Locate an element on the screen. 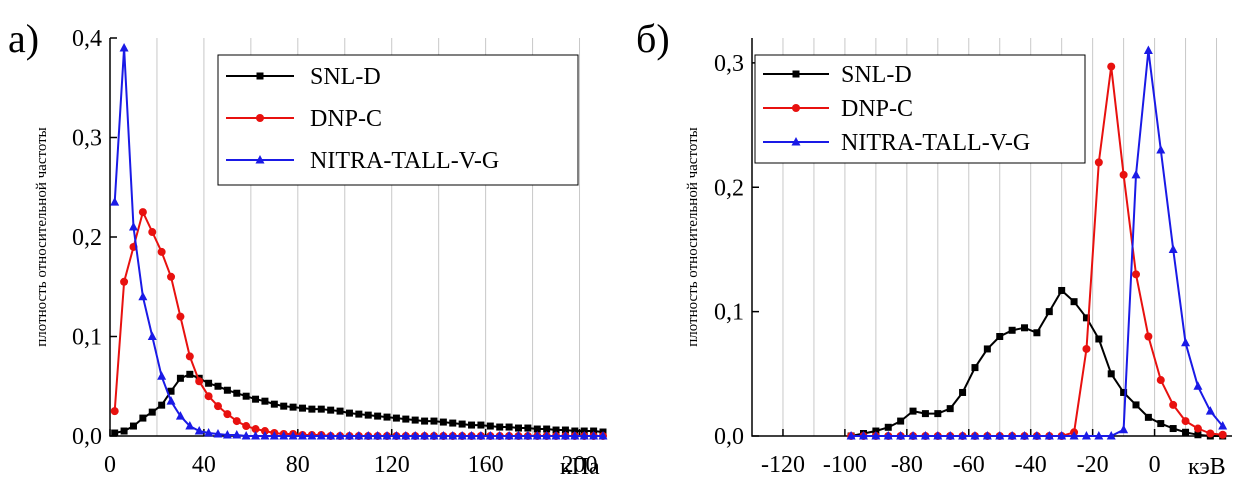 This screenshot has height=480, width=1250. x-tick-label: -80 is located at coordinates (907, 465).